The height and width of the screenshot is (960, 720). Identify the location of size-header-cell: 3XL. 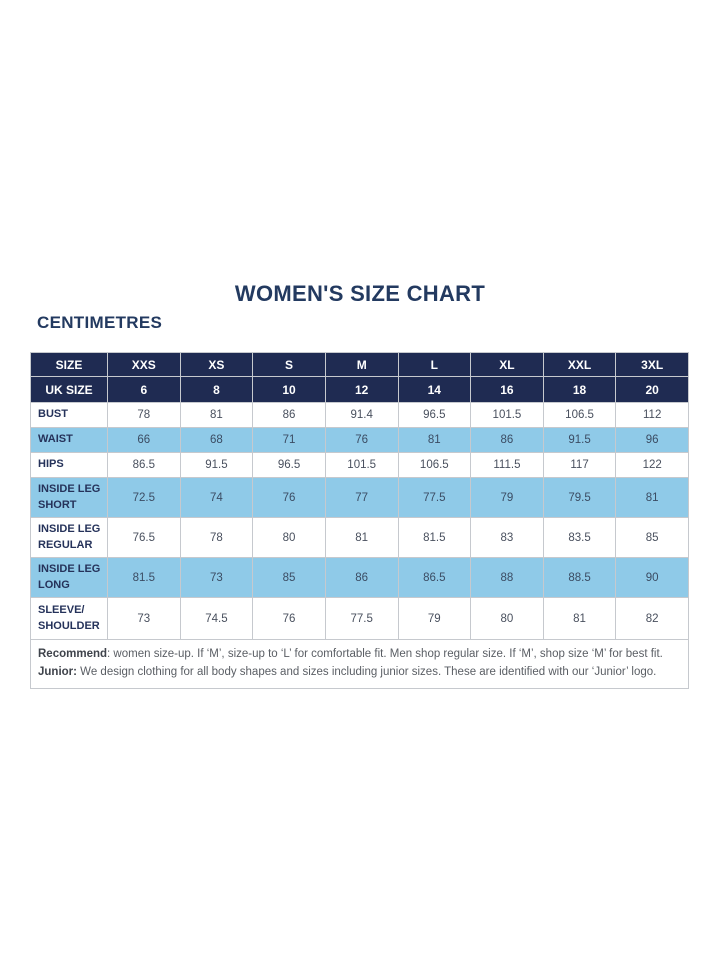
(652, 364).